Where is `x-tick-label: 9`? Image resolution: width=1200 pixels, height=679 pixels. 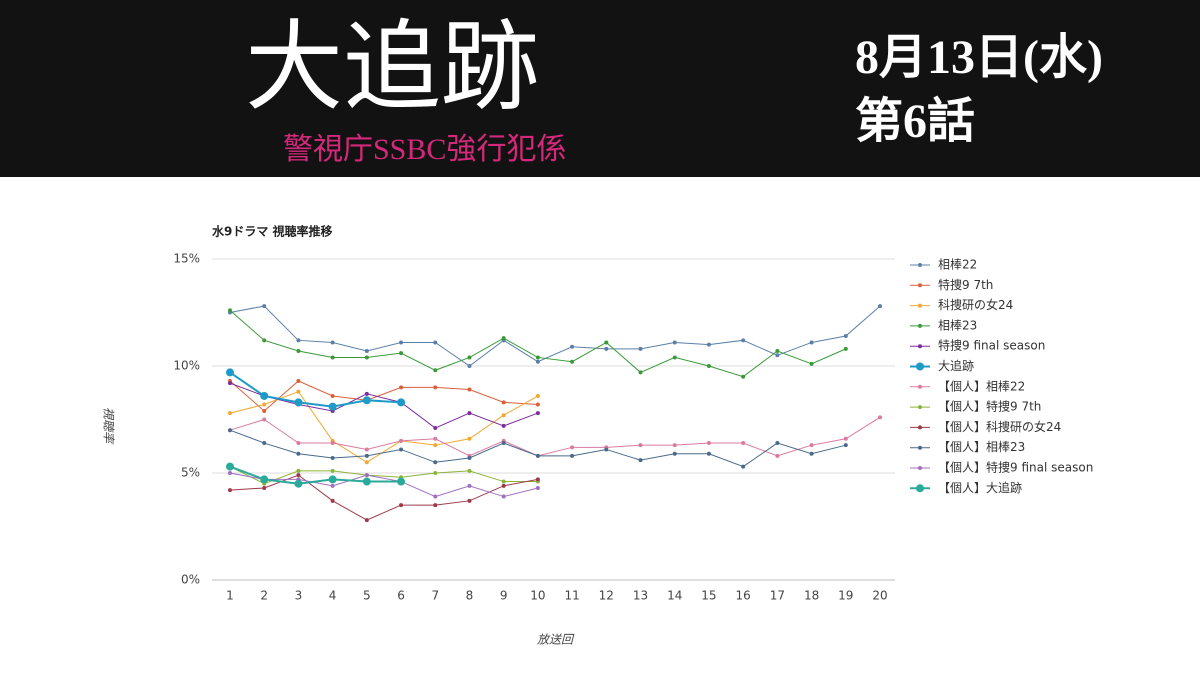 x-tick-label: 9 is located at coordinates (504, 596).